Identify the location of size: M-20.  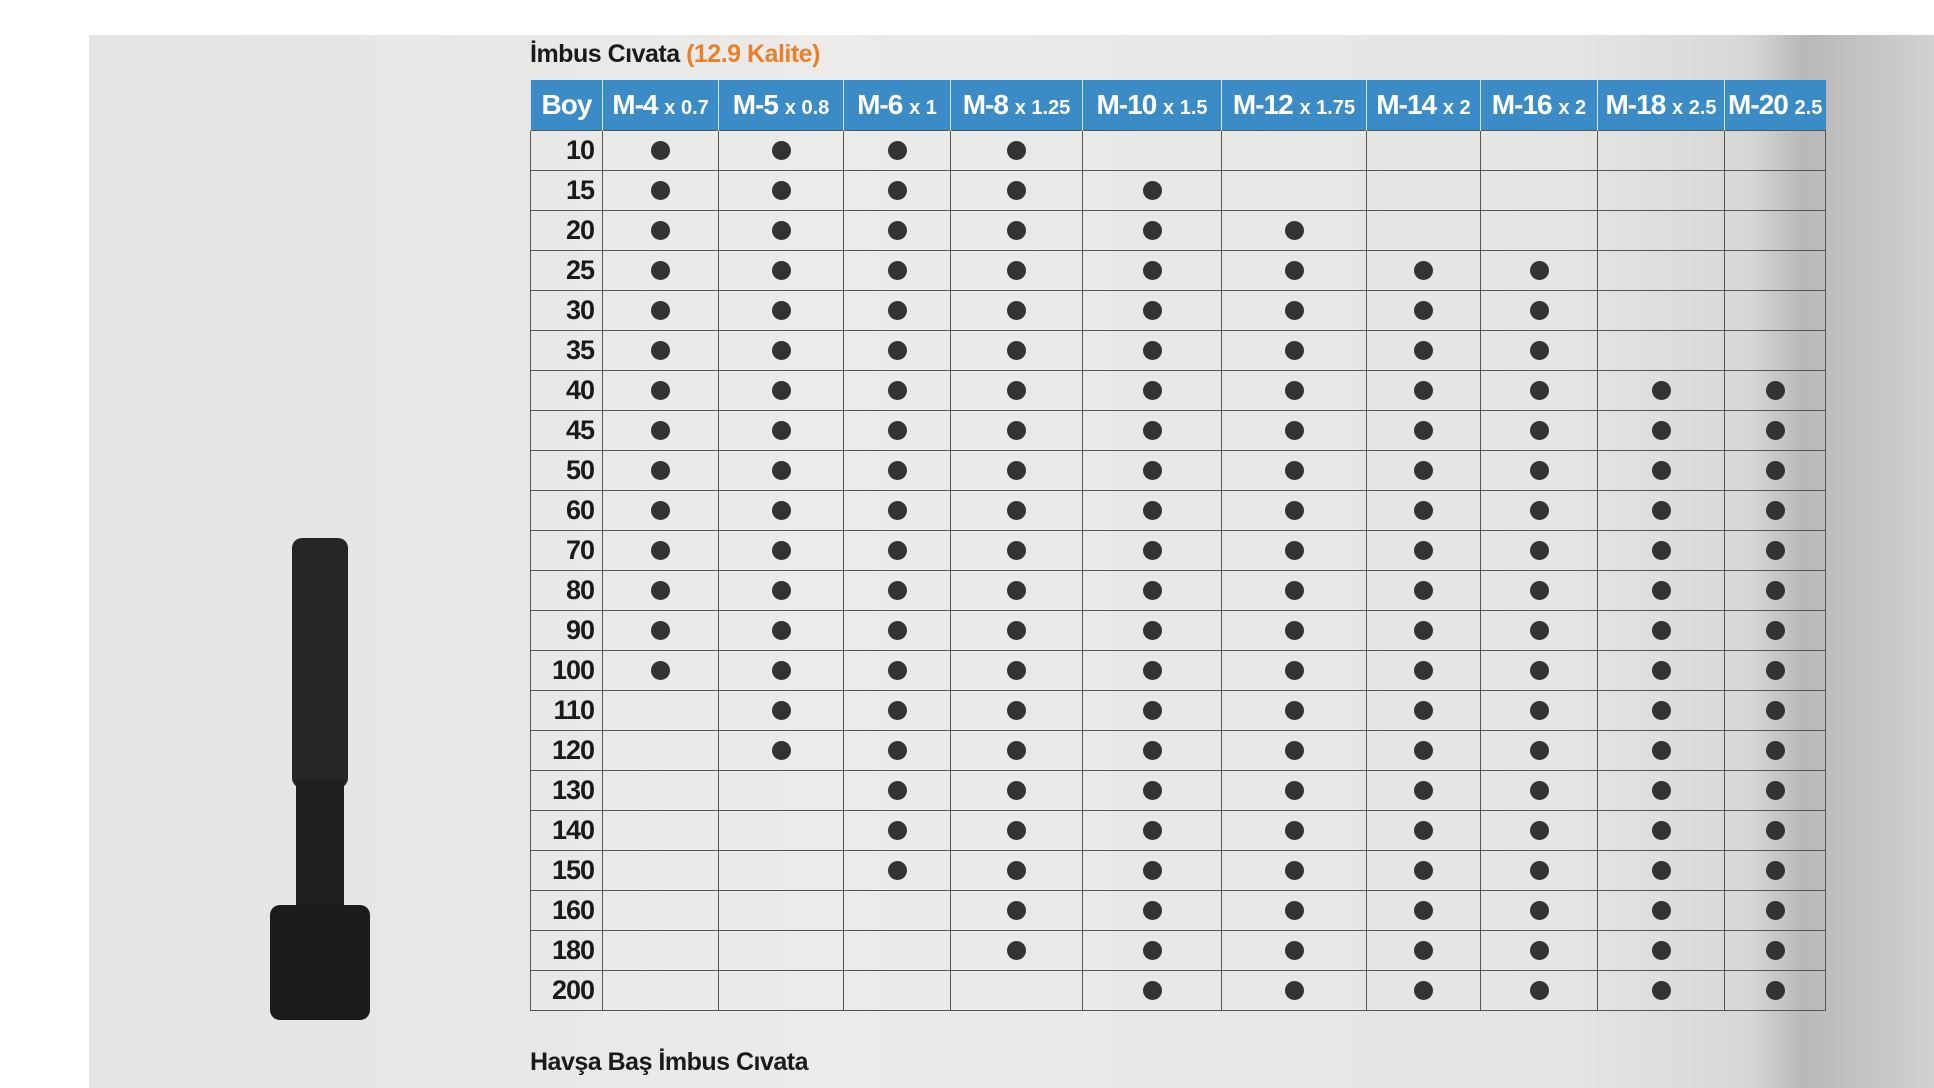
(1758, 104).